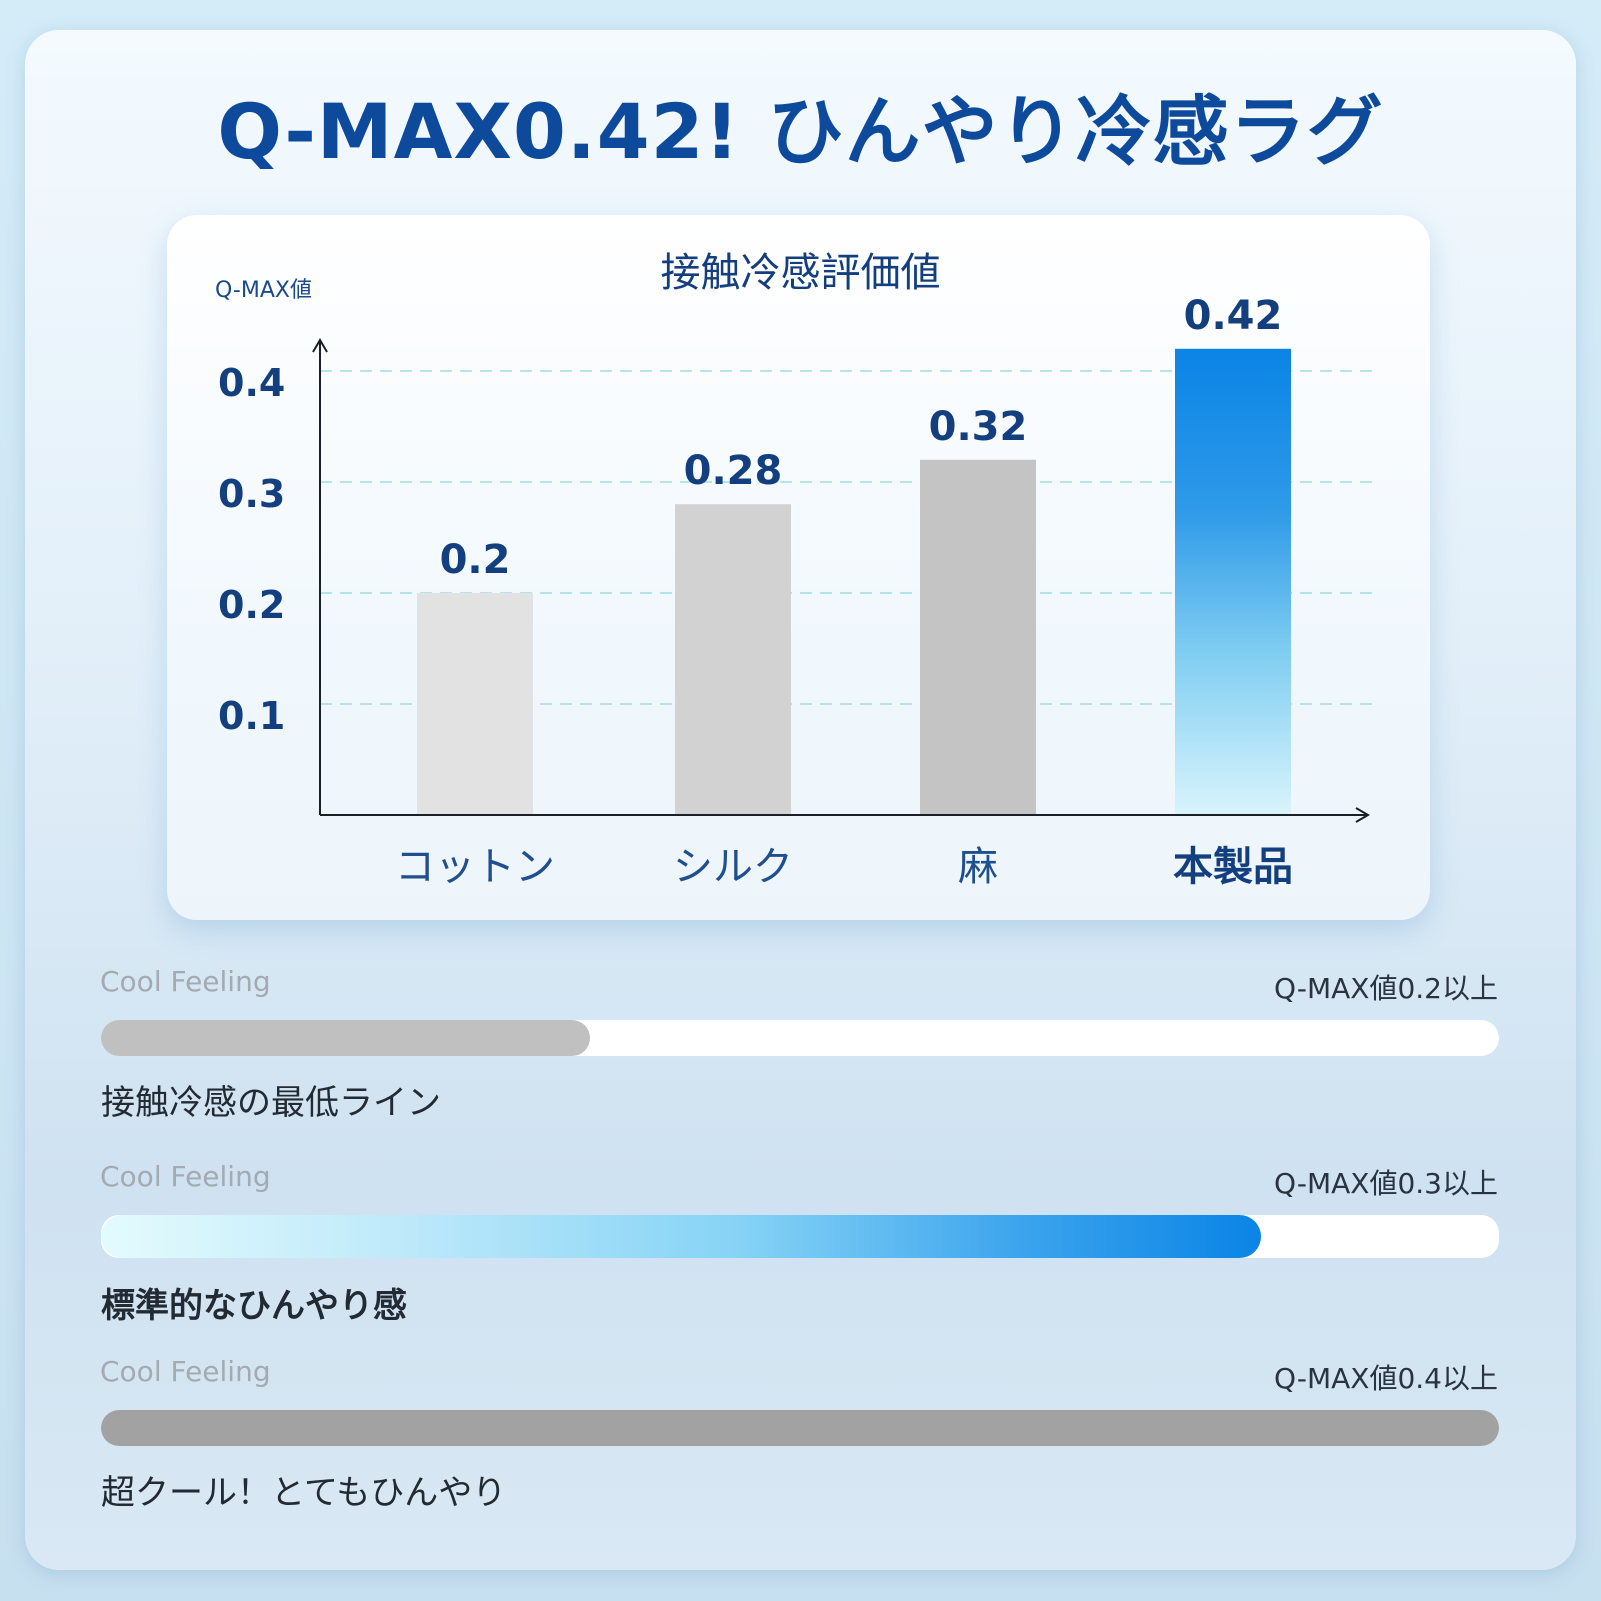  Describe the element at coordinates (1386, 1183) in the screenshot. I see `level-threshold: Q-MAX値0.3以上` at that location.